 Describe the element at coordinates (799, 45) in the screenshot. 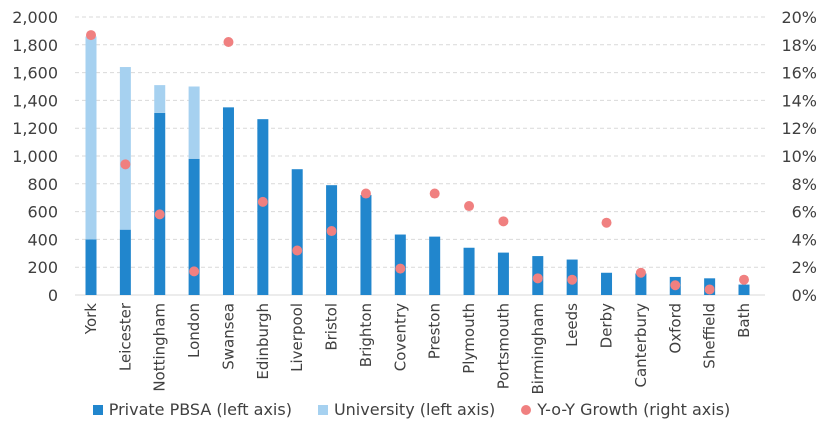

I see `y-right-tick-label: 18%` at that location.